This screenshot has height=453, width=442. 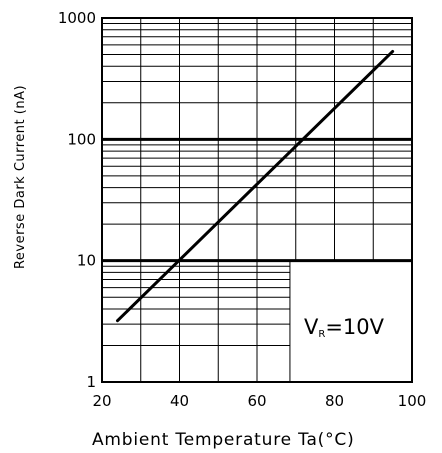 What do you see at coordinates (101, 401) in the screenshot?
I see `x-tick-label: 20` at bounding box center [101, 401].